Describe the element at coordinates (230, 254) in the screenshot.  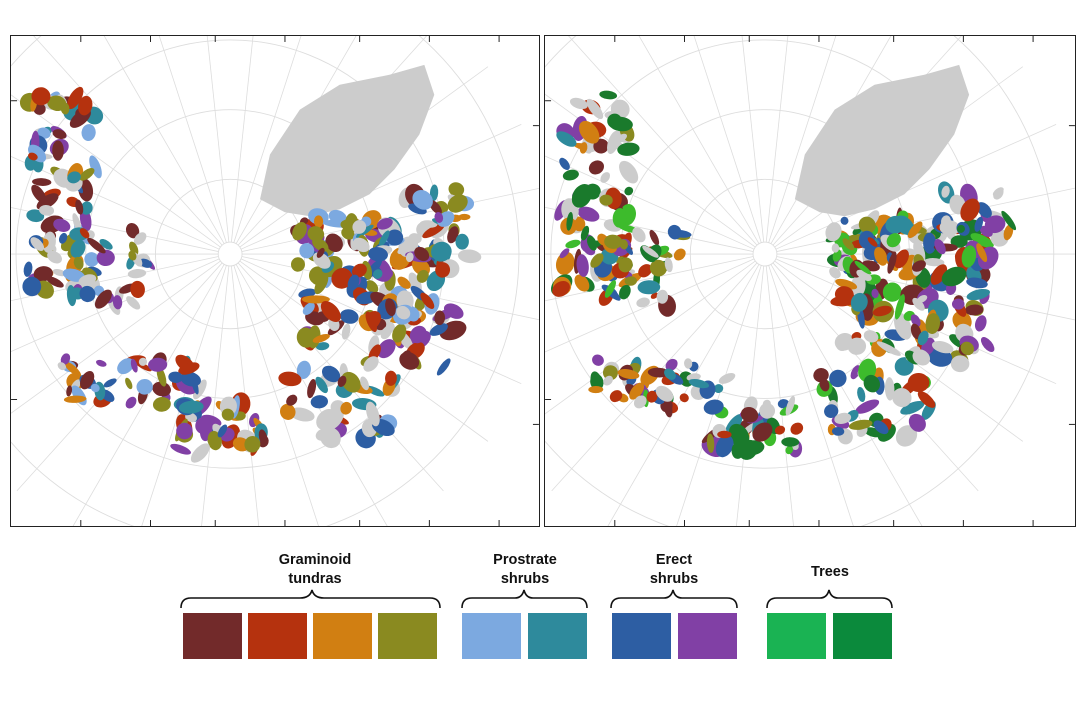
I see `graticule-circle` at that location.